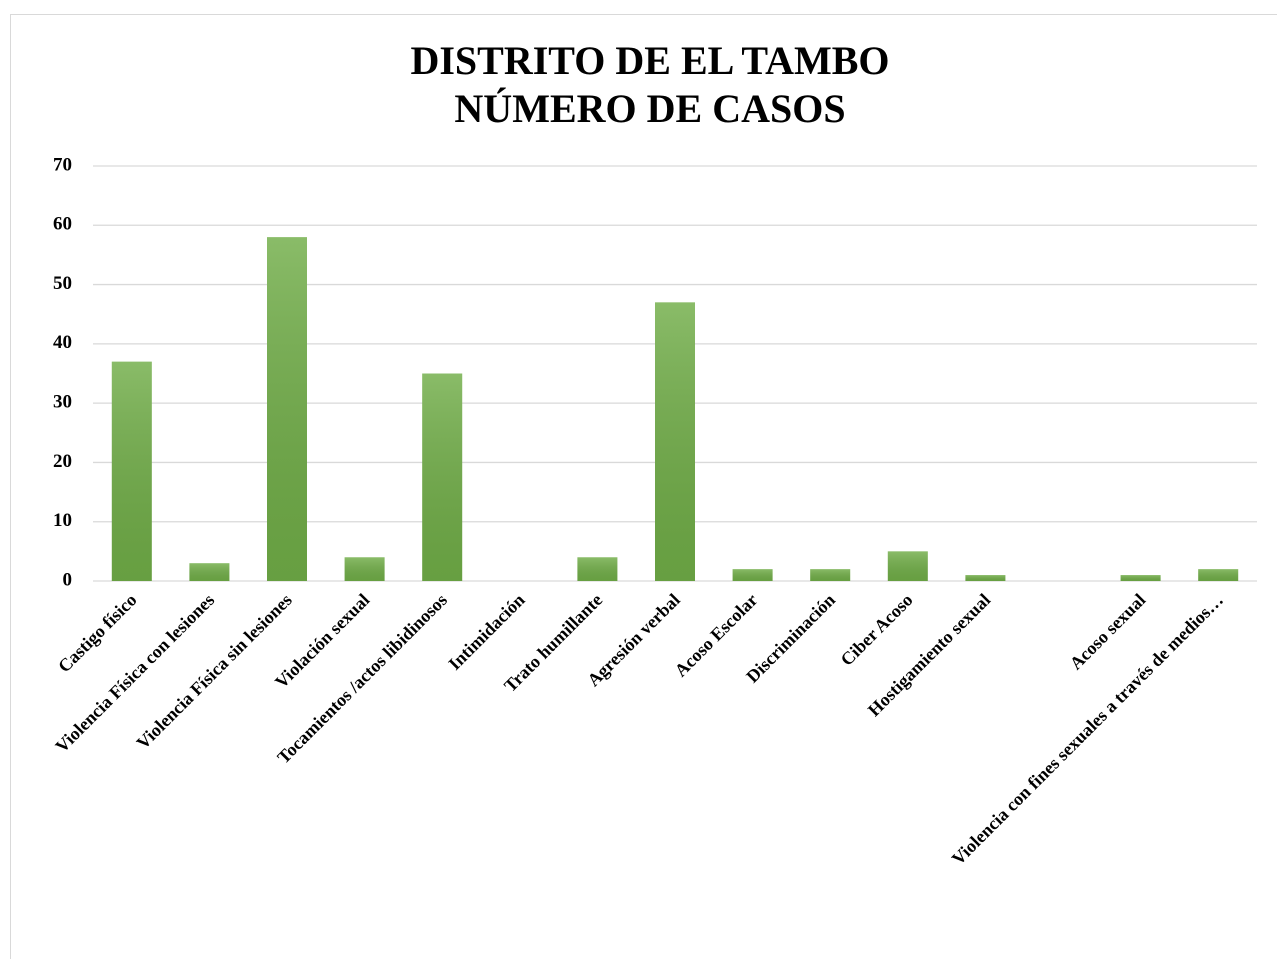 This screenshot has height=959, width=1277. What do you see at coordinates (62, 283) in the screenshot?
I see `y-tick-label: 50` at bounding box center [62, 283].